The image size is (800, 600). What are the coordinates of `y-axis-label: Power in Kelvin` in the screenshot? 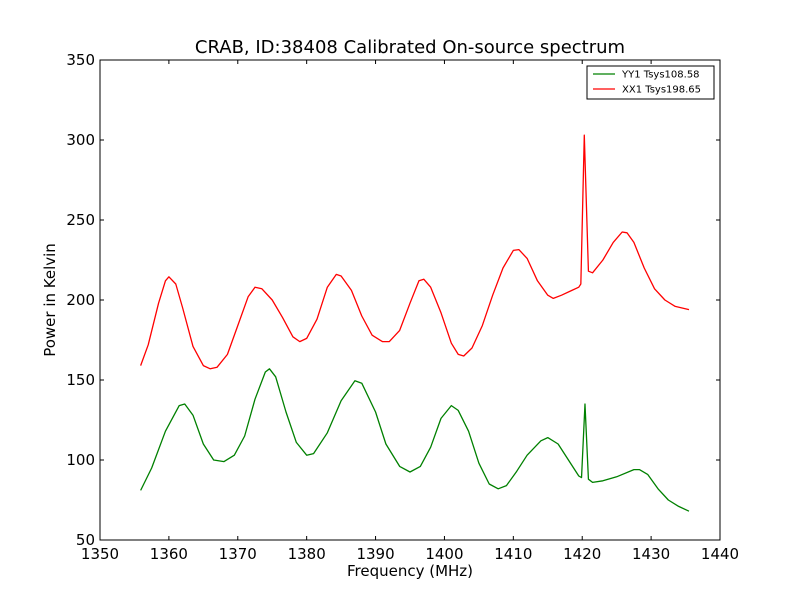 It's located at (50, 300).